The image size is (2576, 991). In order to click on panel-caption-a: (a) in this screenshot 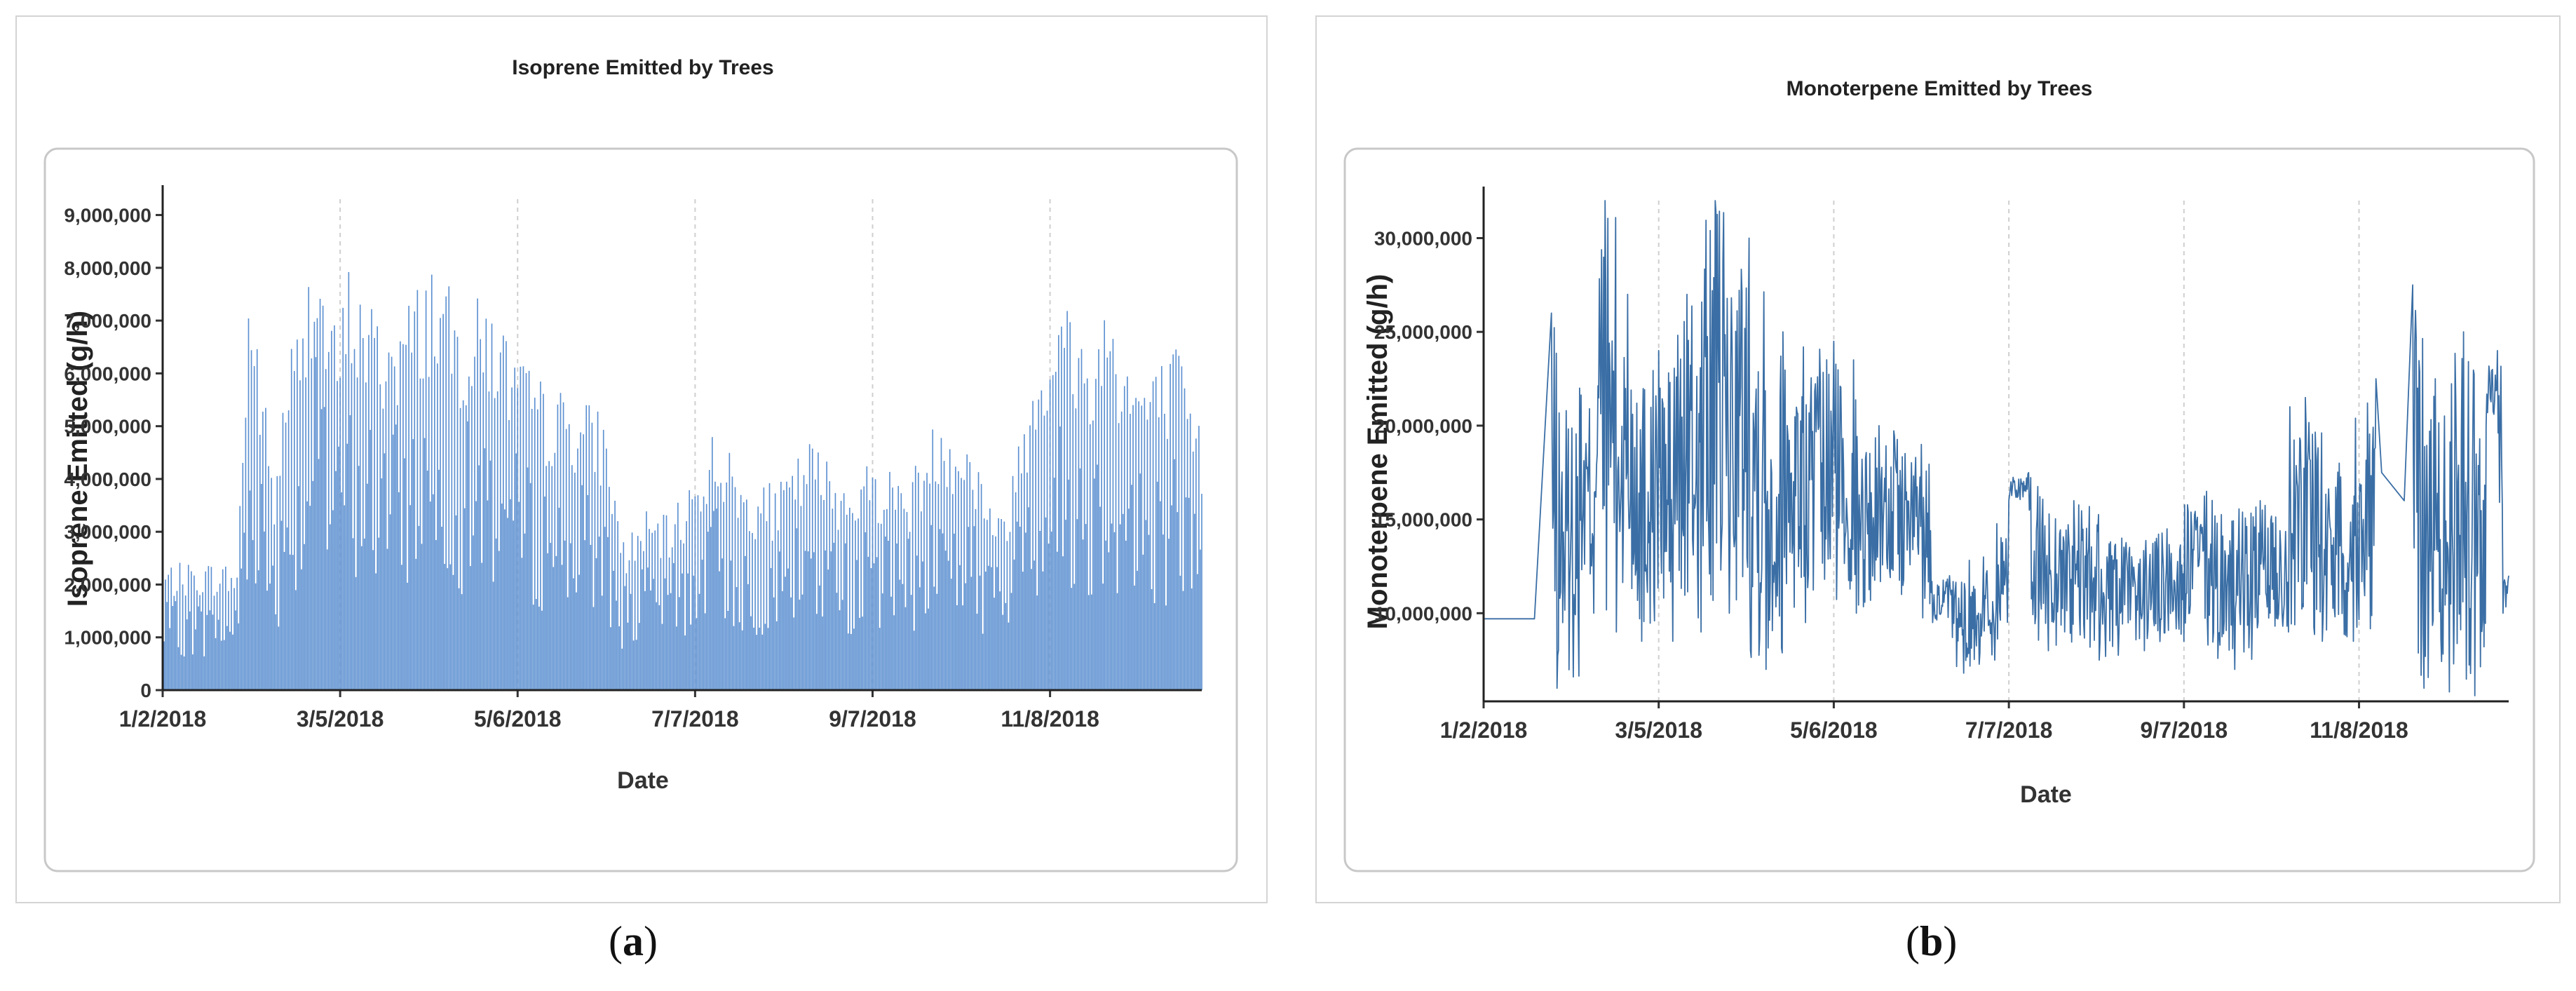, I will do `click(633, 941)`.